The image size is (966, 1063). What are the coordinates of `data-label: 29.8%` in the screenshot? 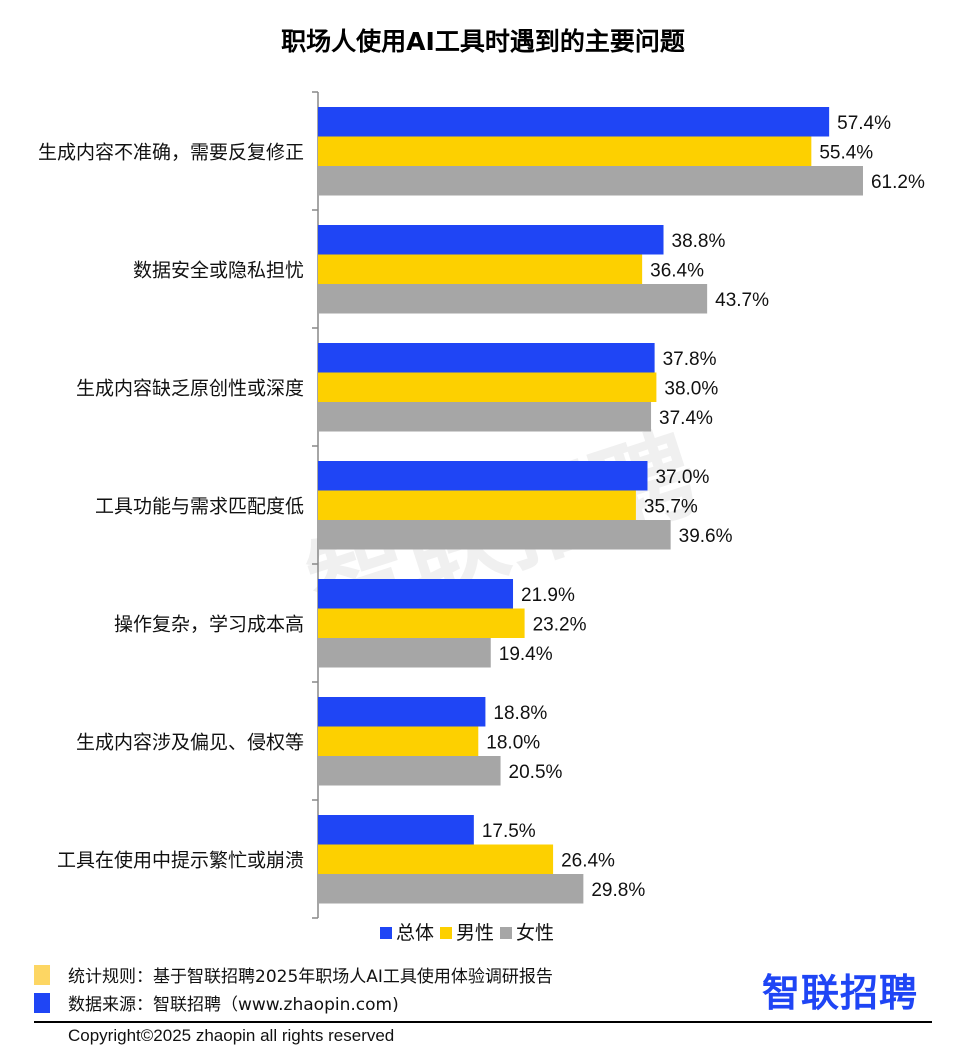 It's located at (618, 890).